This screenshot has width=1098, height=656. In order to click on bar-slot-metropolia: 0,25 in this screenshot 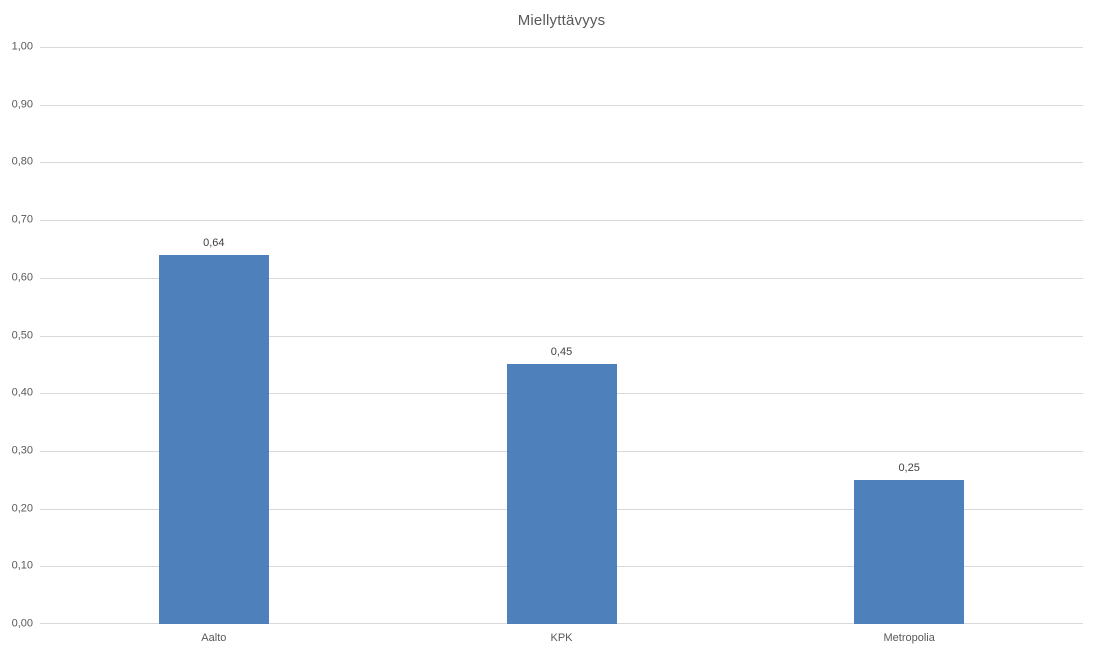, I will do `click(909, 335)`.